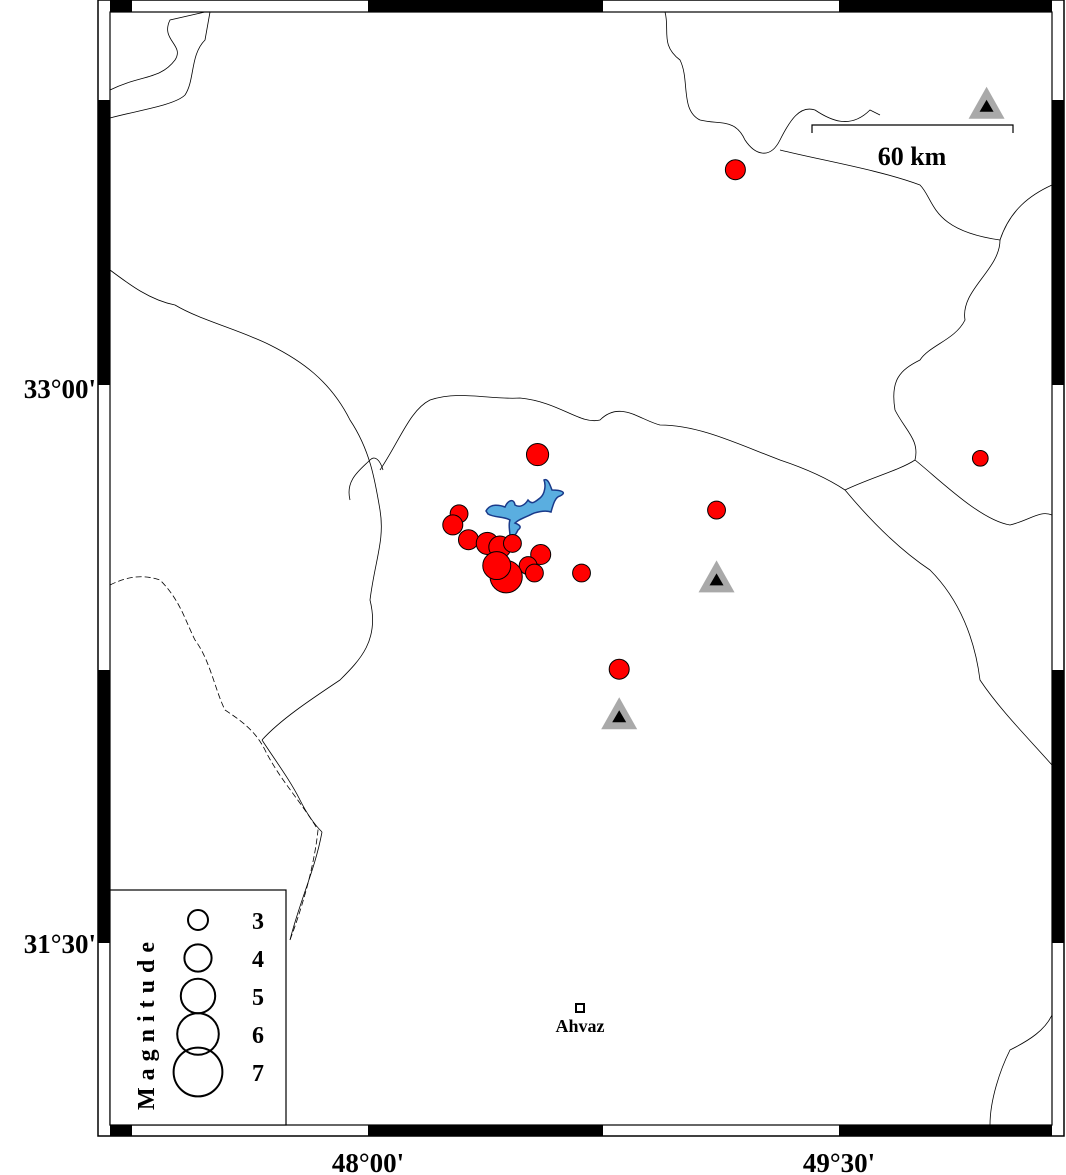 This screenshot has width=1066, height=1175. I want to click on scale-bar, so click(912, 128).